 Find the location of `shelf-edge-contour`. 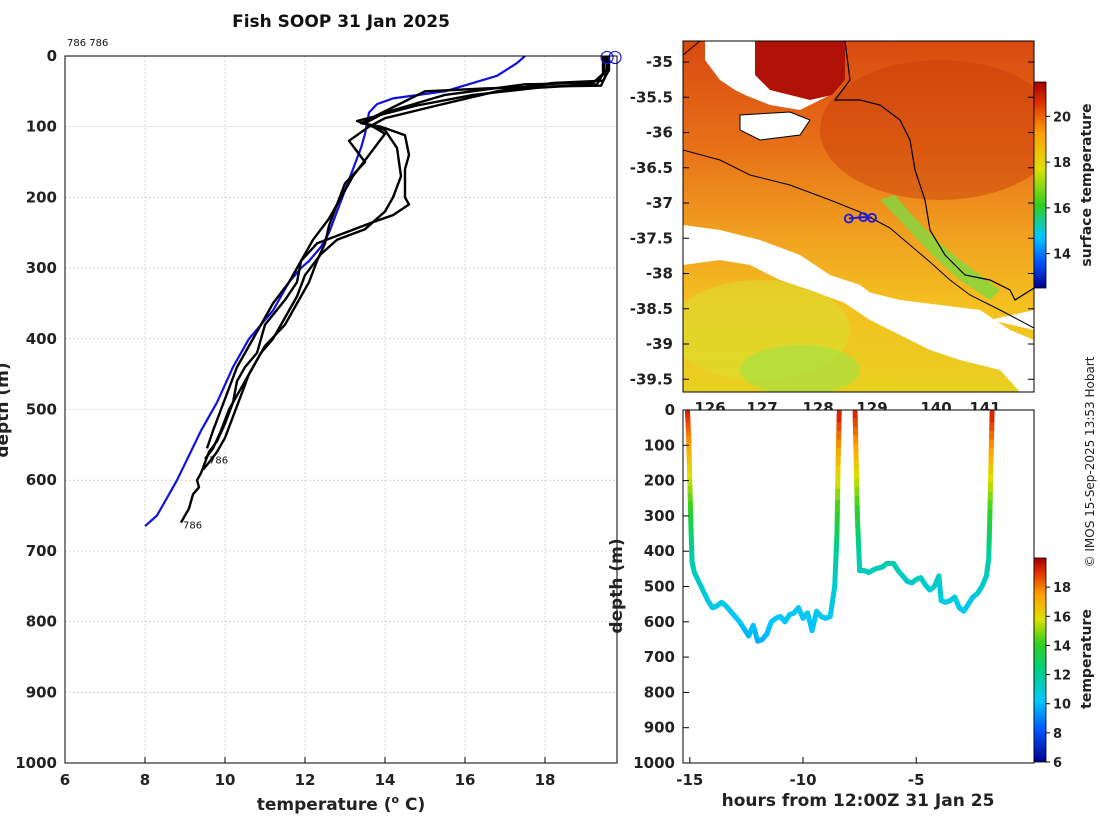

shelf-edge-contour is located at coordinates (858, 239).